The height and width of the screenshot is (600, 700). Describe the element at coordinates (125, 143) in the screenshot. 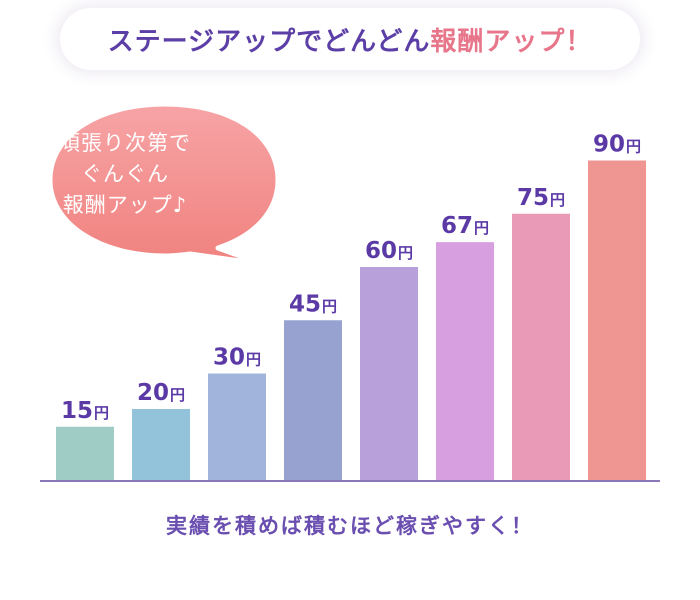

I see `bubble-line-1: 頑張り次第で` at that location.